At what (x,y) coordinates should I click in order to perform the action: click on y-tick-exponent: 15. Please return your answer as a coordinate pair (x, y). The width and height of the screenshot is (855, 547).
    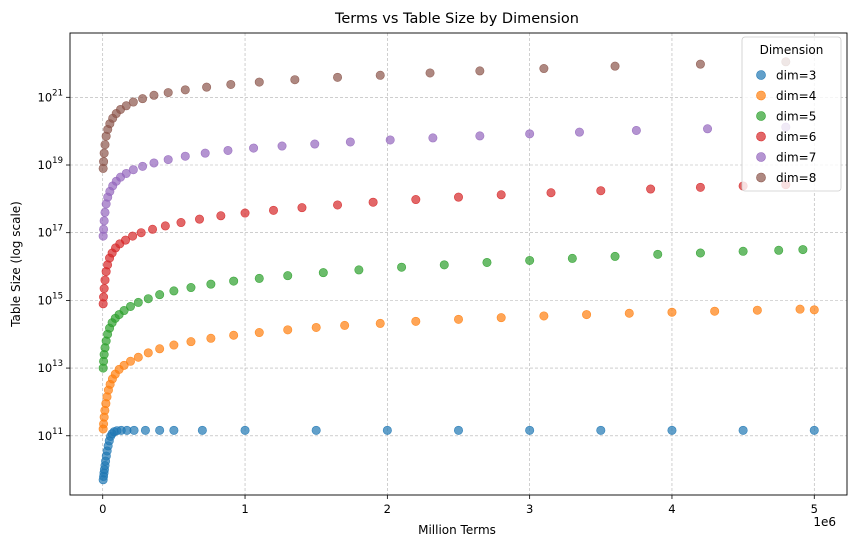
    Looking at the image, I should click on (57, 296).